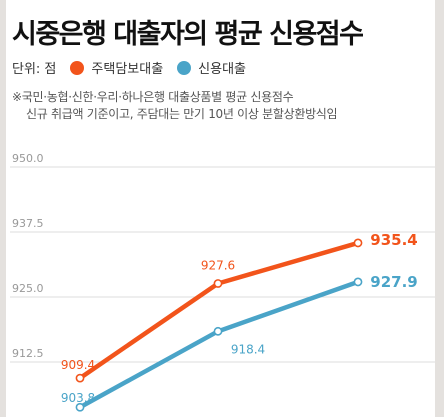 Image resolution: width=444 pixels, height=417 pixels. What do you see at coordinates (77, 67) in the screenshot?
I see `legend-dot-mortgage` at bounding box center [77, 67].